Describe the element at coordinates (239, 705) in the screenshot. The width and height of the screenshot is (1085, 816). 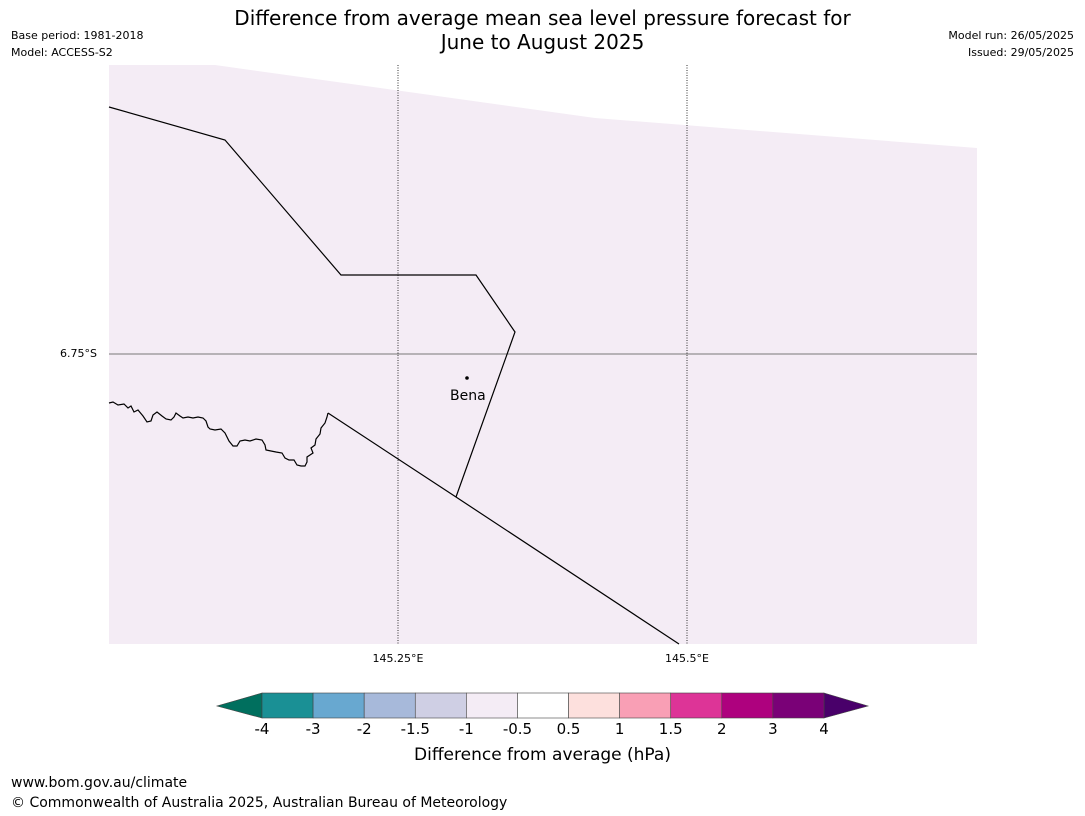
I see `colorbar-under-arrow` at that location.